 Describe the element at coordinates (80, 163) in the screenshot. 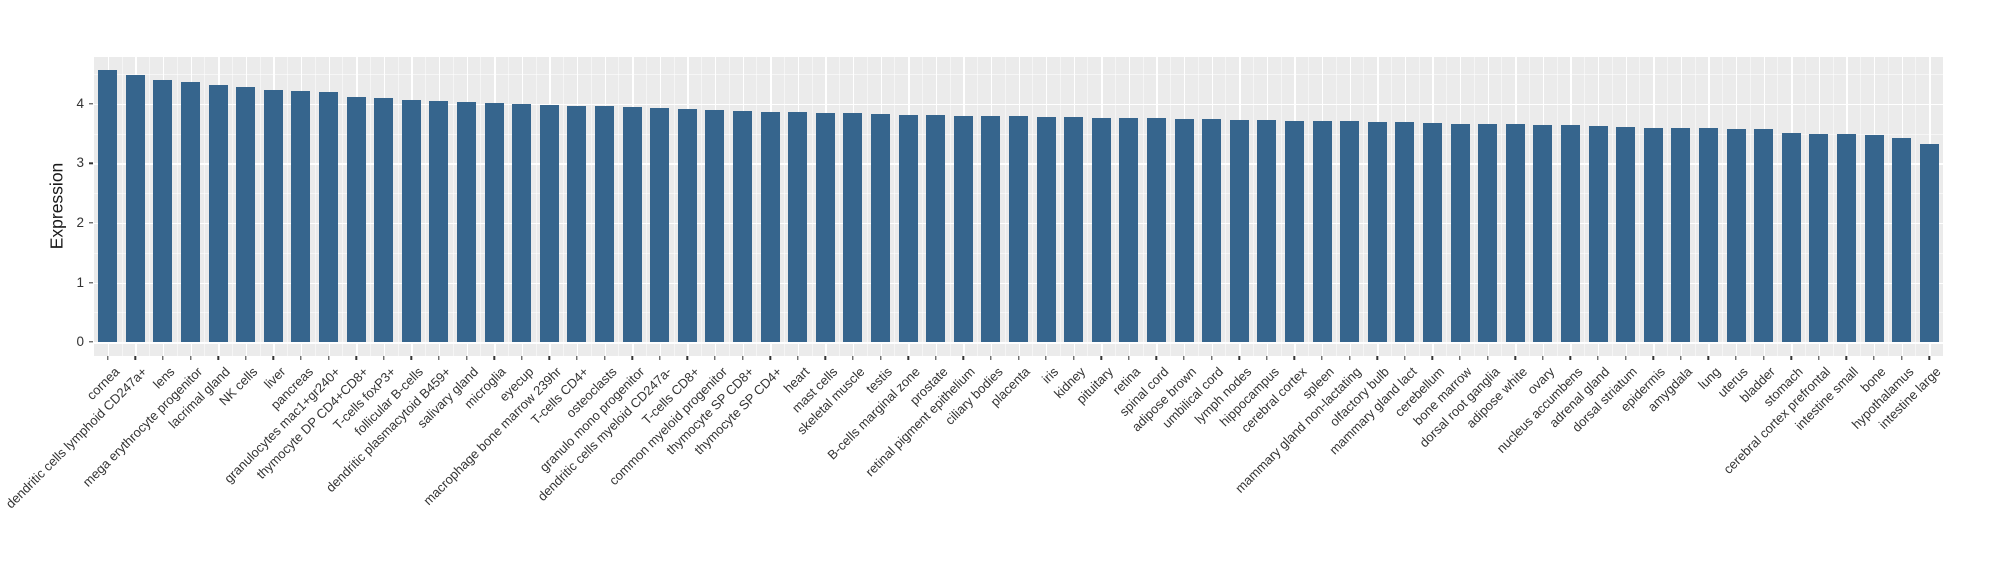

I see `y-axis-tick-label: 3` at that location.